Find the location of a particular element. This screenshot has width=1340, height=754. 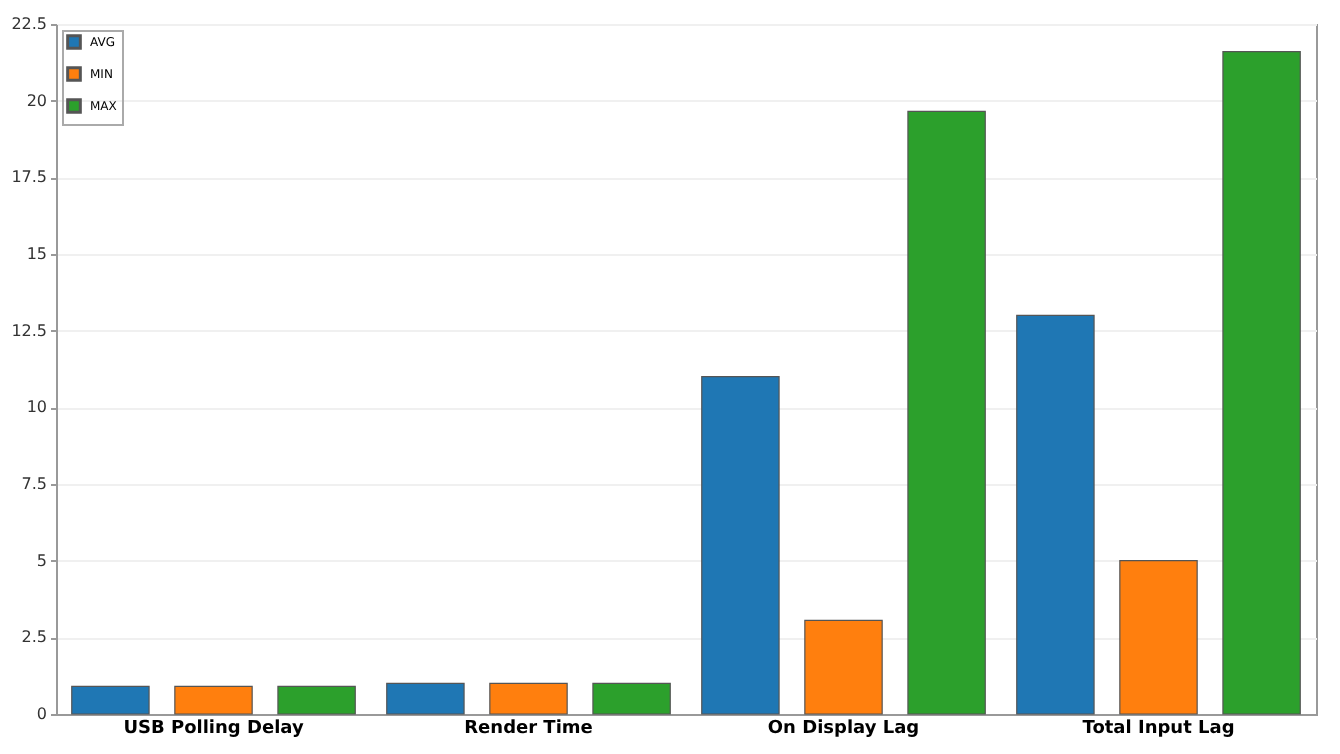

y-tick-label: 17.5 is located at coordinates (29, 177).